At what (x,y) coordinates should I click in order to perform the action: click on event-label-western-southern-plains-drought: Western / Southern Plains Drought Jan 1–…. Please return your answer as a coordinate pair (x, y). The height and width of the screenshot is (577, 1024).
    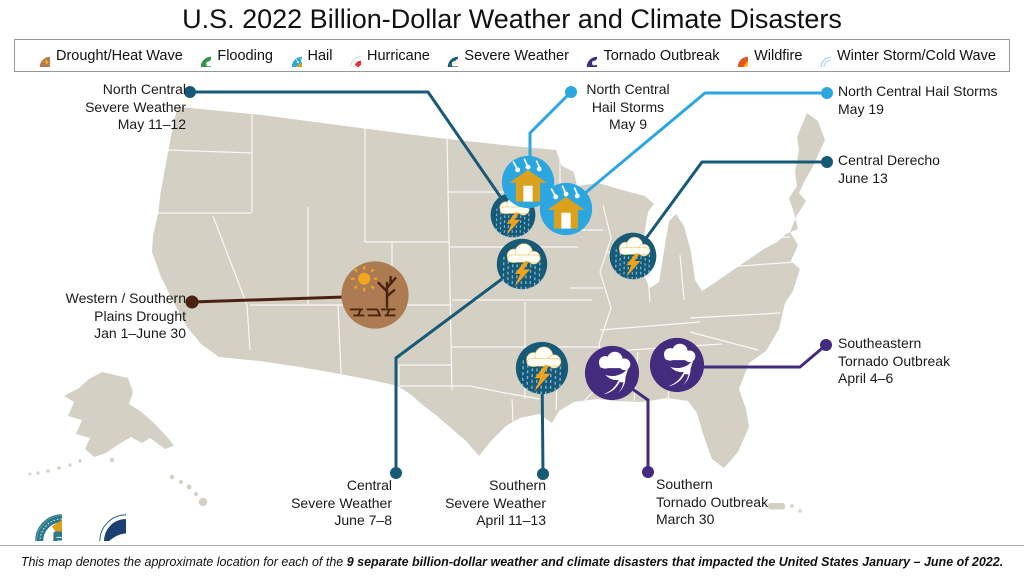
    Looking at the image, I should click on (125, 315).